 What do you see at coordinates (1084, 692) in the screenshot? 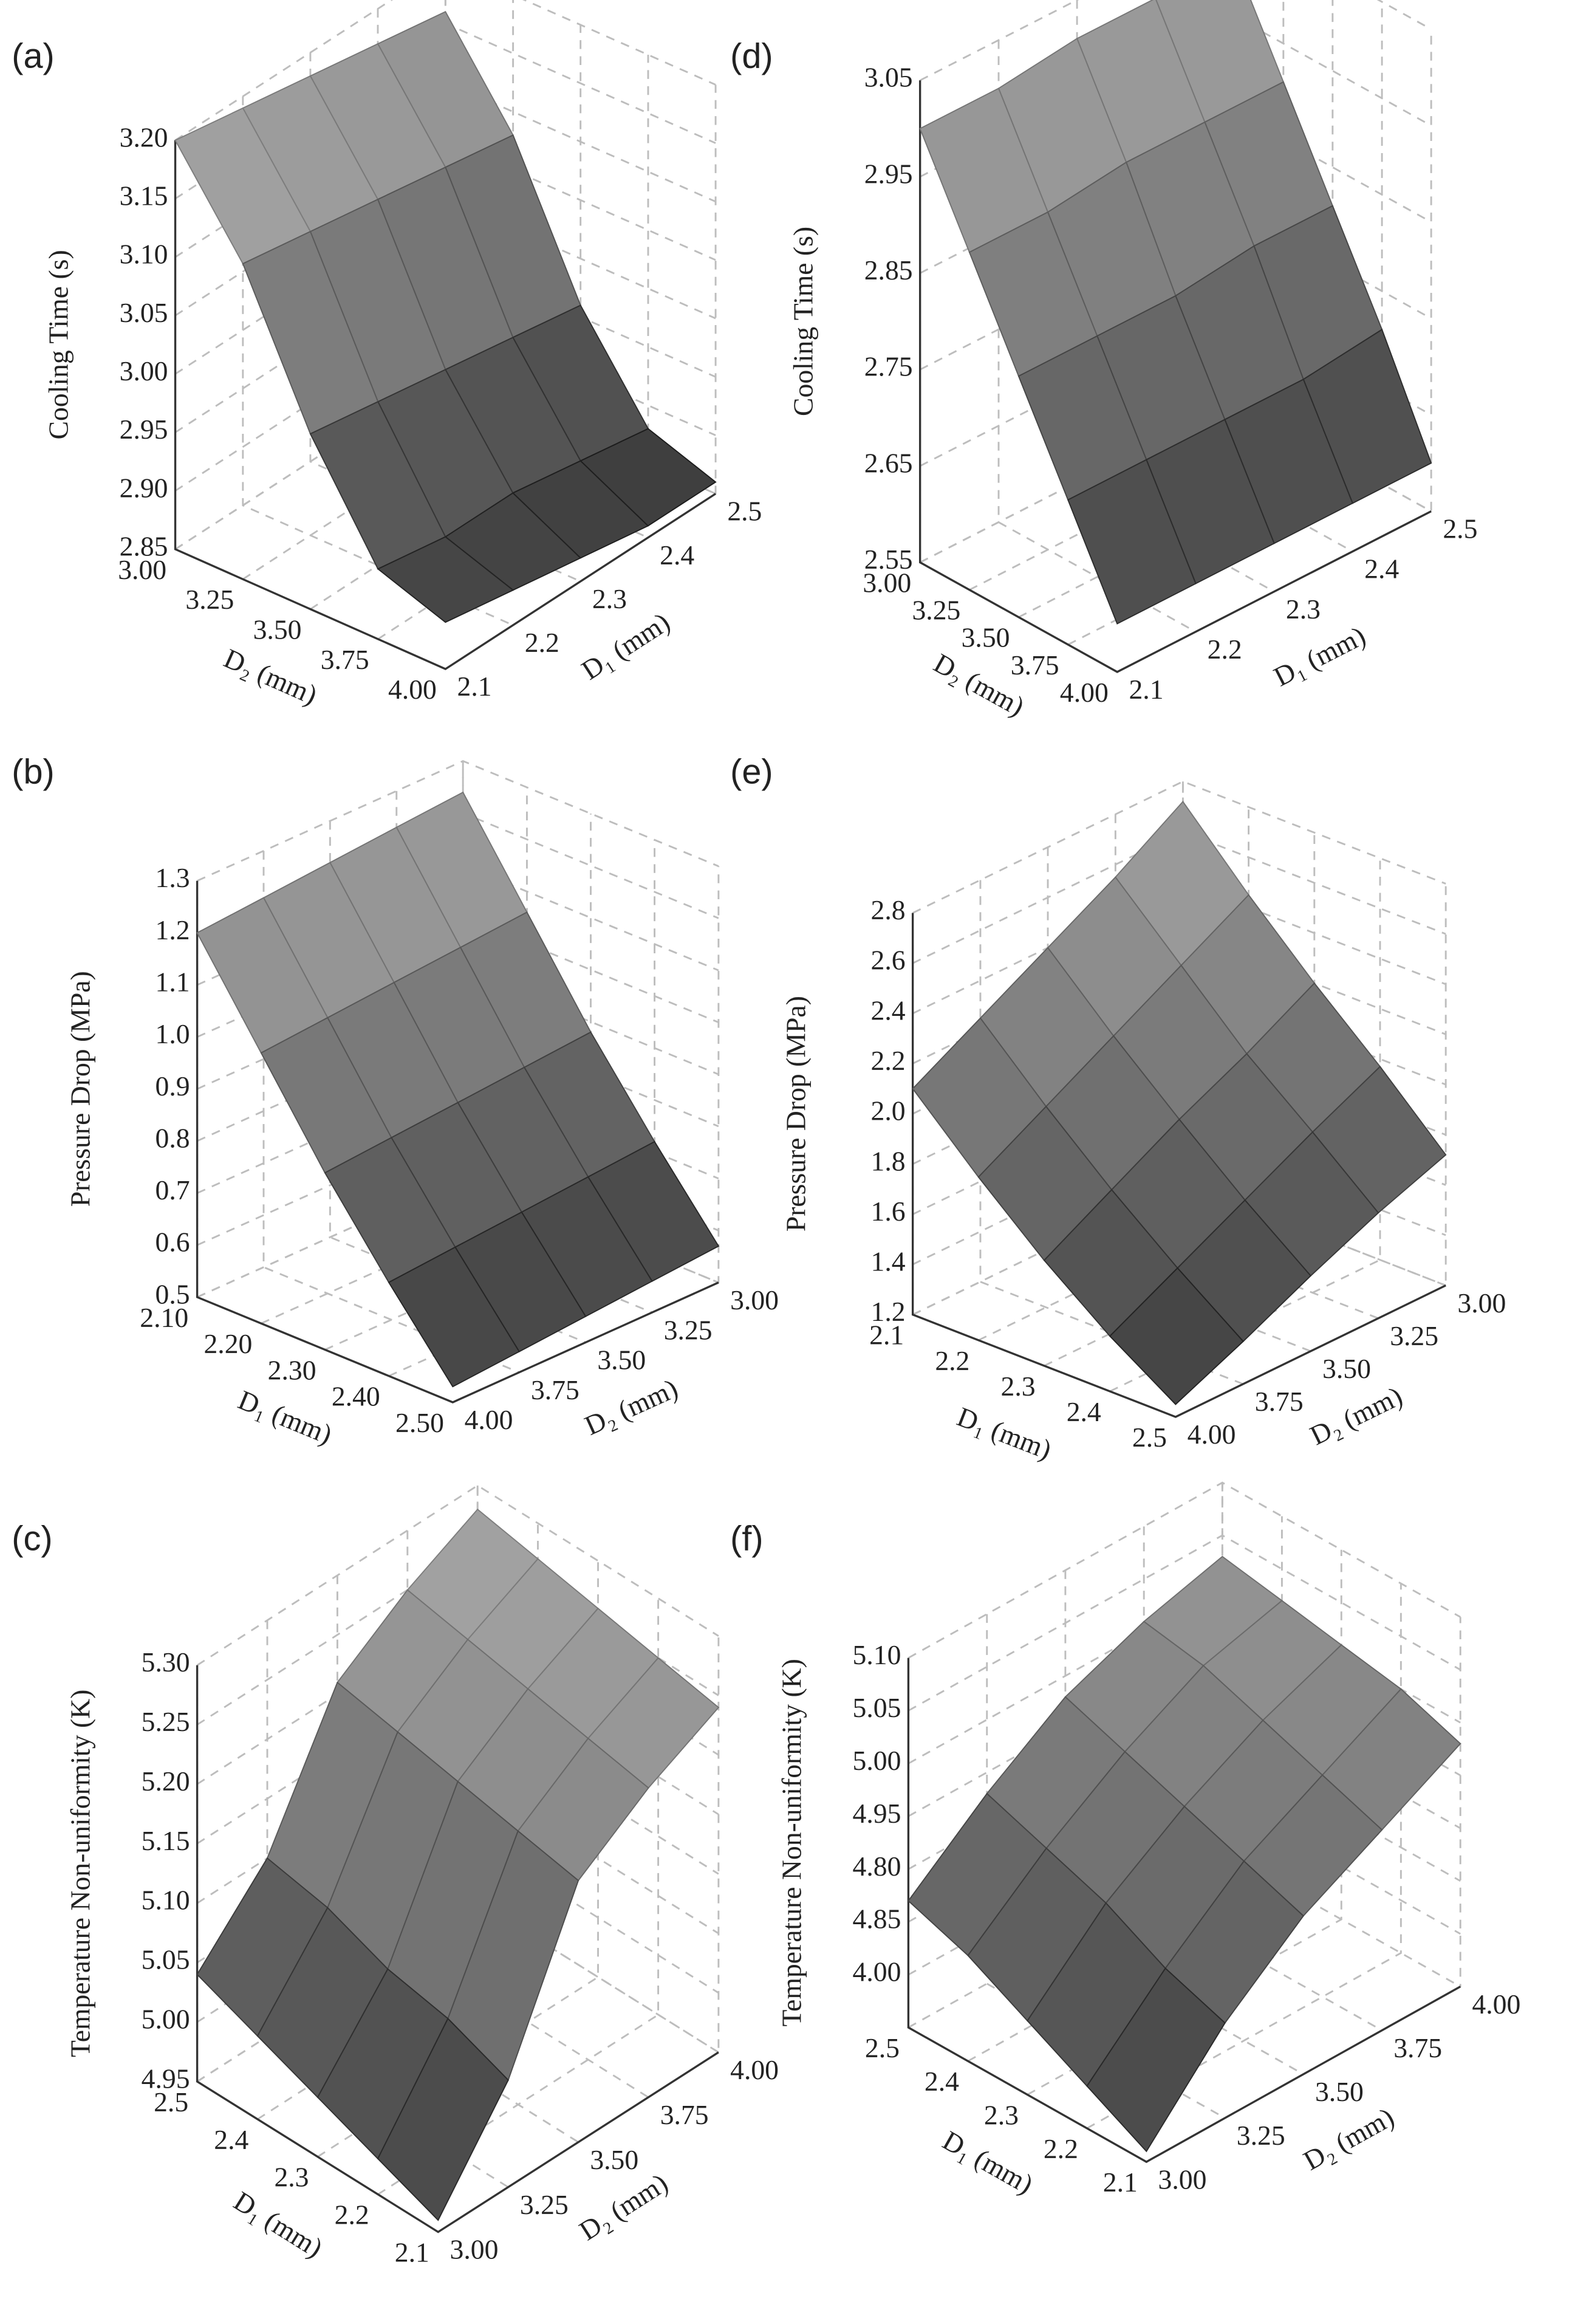
I see `x-tick-label: 4.00` at bounding box center [1084, 692].